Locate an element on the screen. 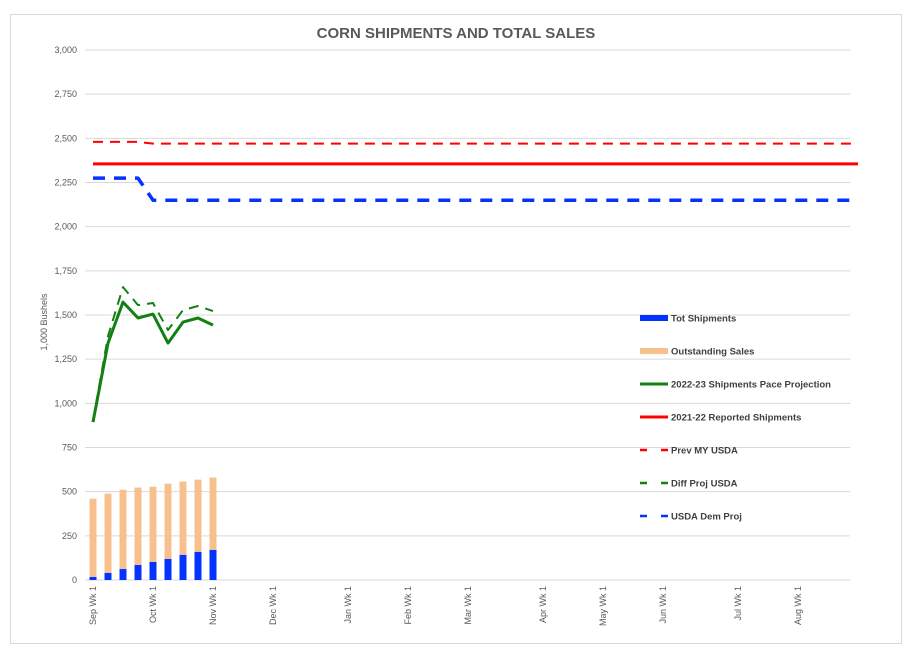  x-tick-label: Nov Wk 1 is located at coordinates (213, 605).